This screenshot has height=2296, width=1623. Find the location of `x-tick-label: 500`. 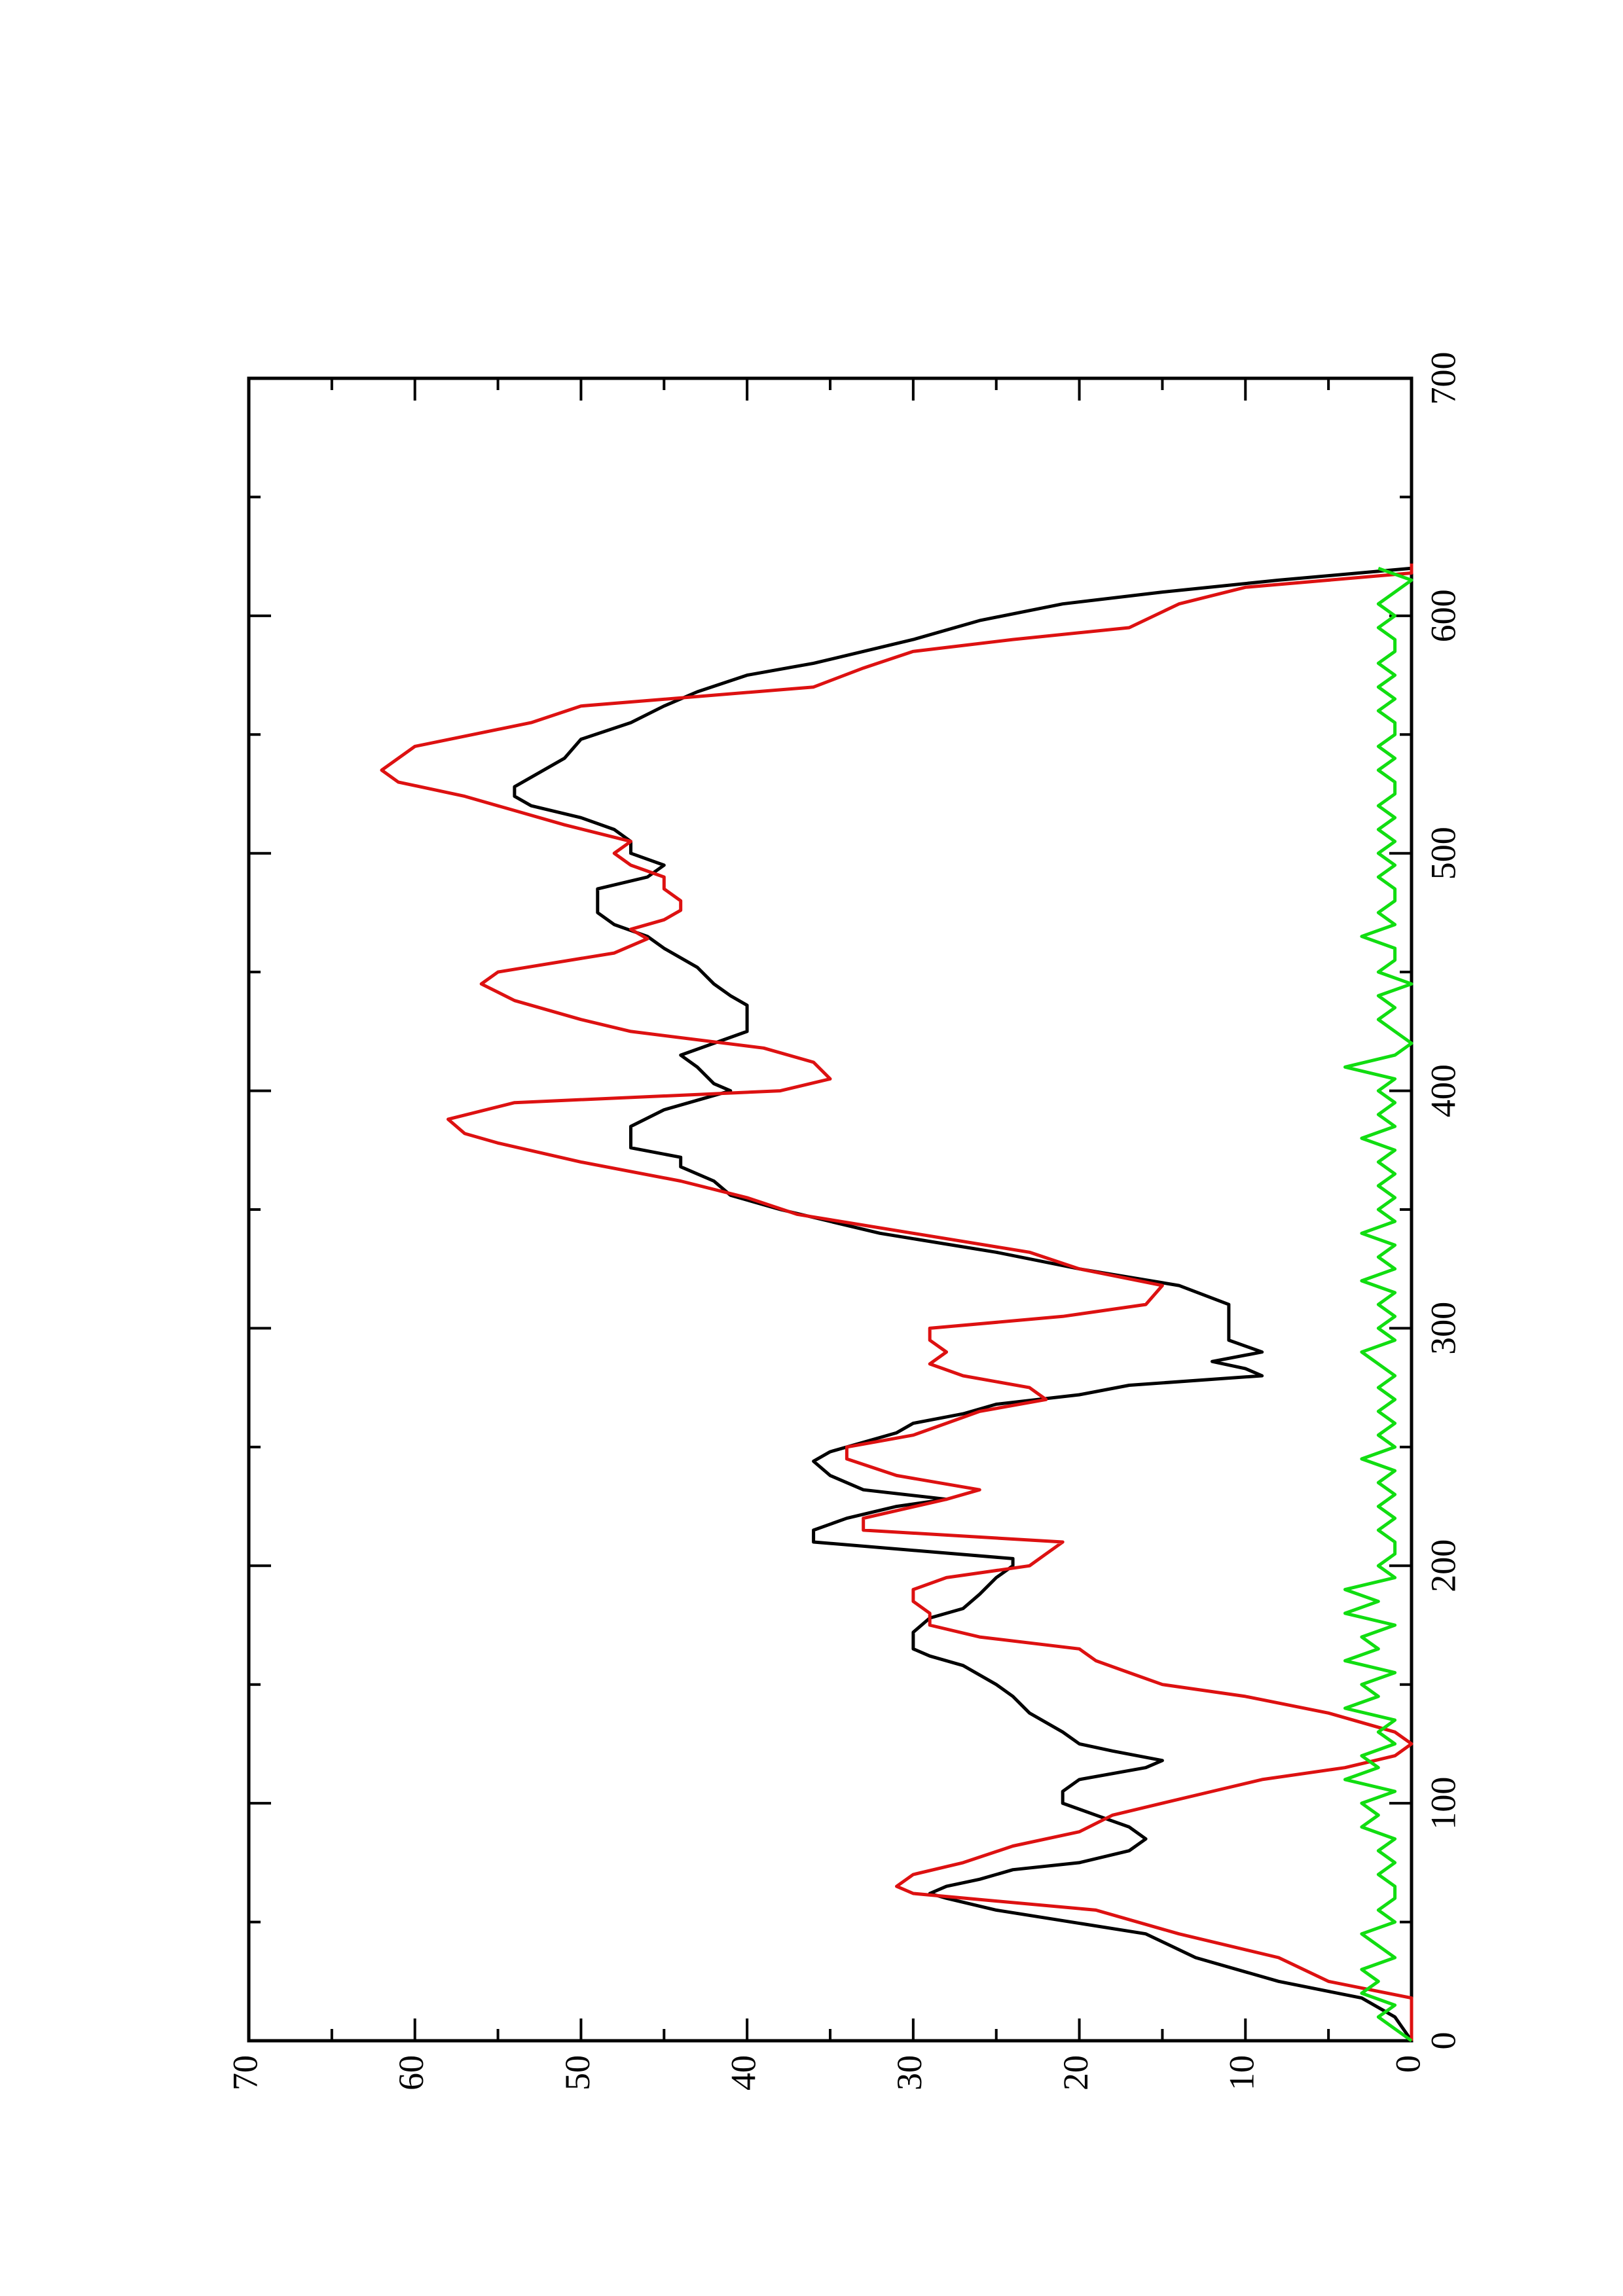

x-tick-label: 500 is located at coordinates (1443, 853).